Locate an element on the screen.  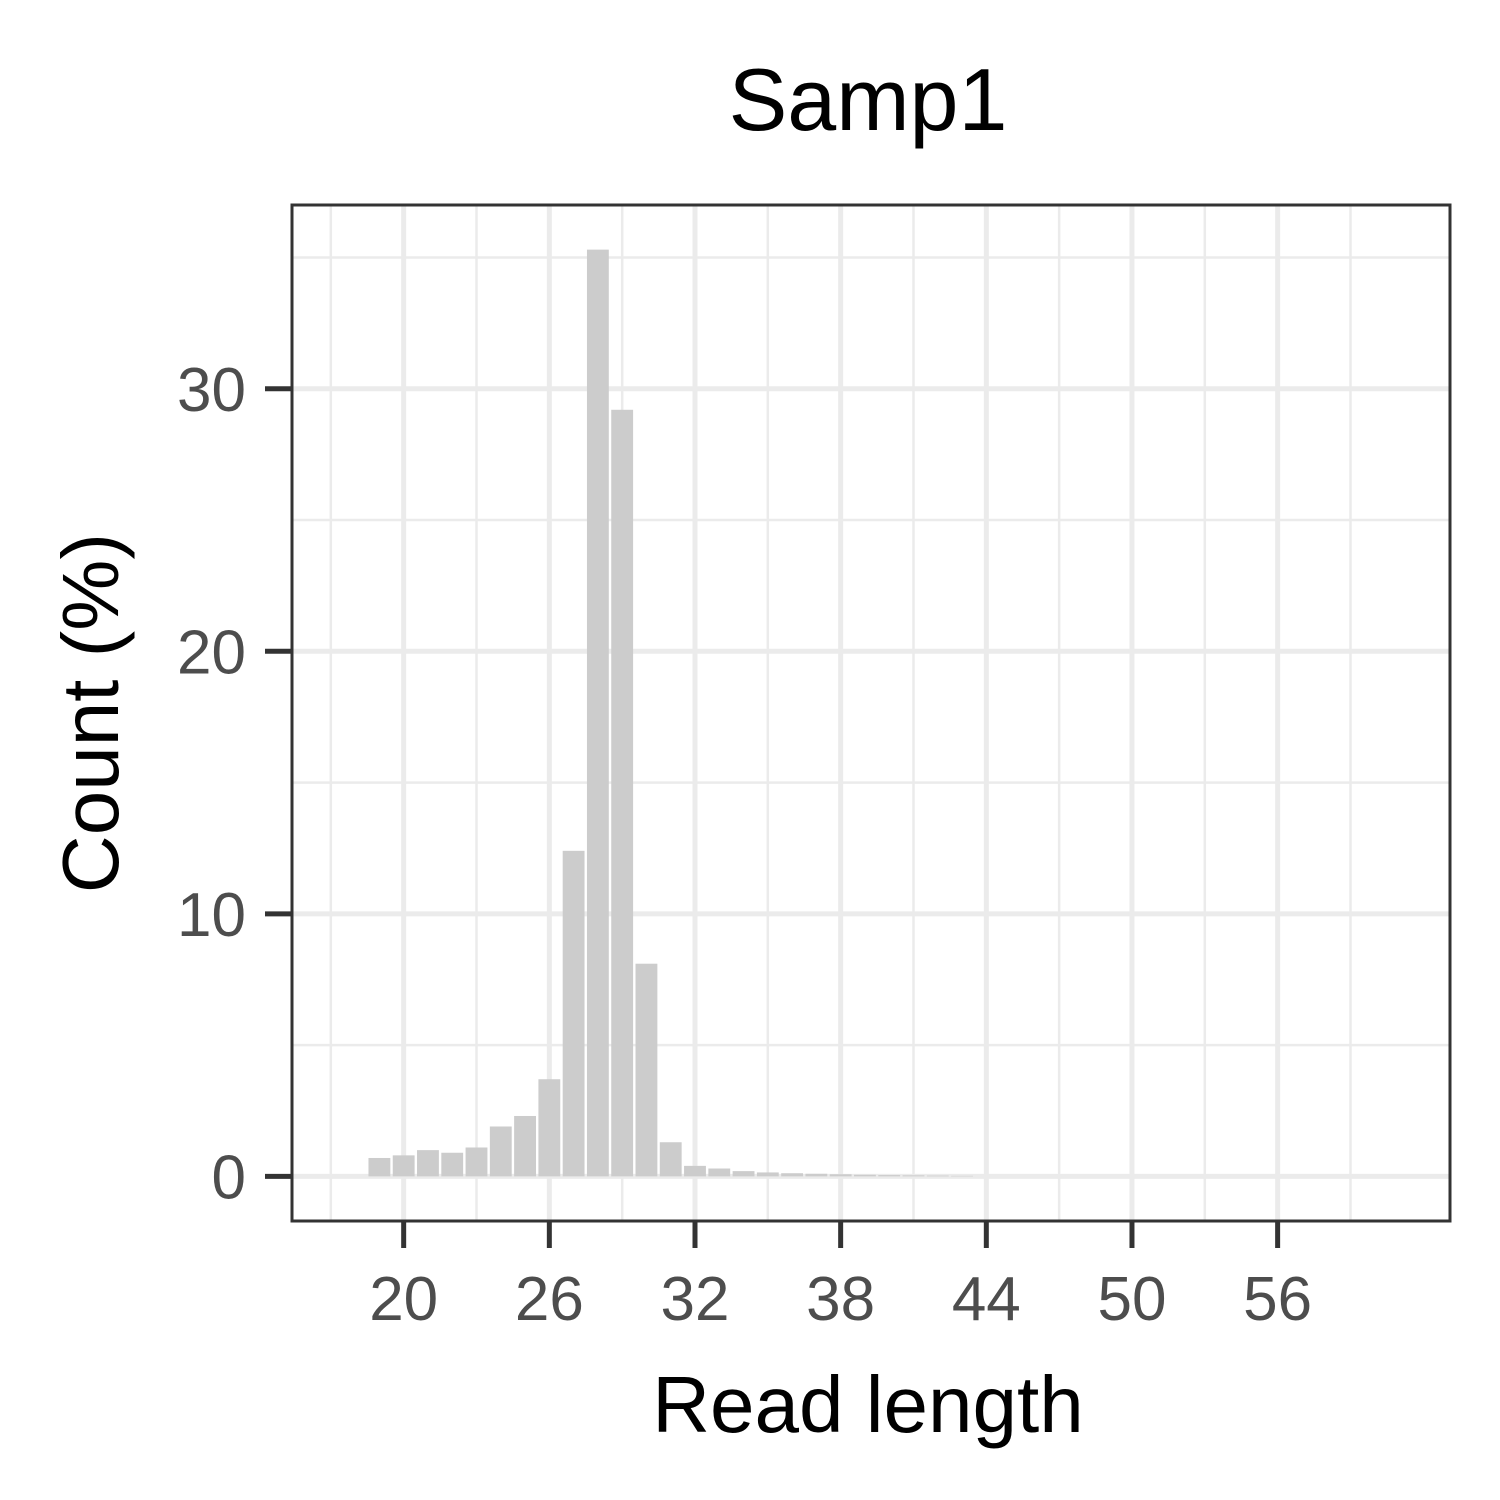
x-tick-label: 20 is located at coordinates (403, 1299).